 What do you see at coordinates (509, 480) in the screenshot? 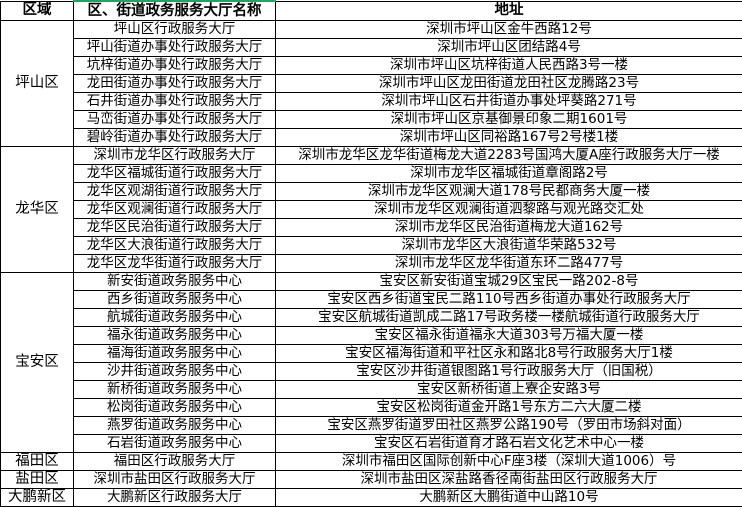
I see `address-cell: 深圳市盐田区深盐路香径南街盐田区行政服务大厅` at bounding box center [509, 480].